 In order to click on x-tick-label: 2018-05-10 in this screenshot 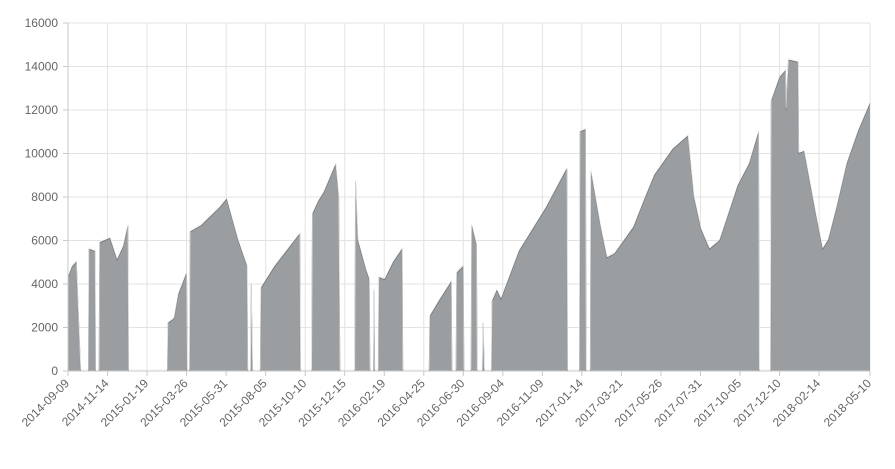, I will do `click(848, 403)`.